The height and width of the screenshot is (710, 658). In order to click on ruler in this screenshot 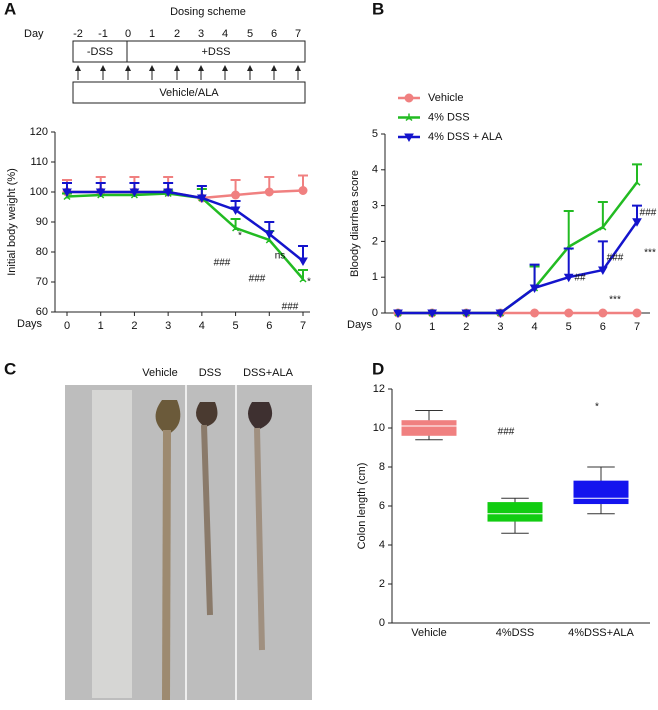, I will do `click(112, 544)`.